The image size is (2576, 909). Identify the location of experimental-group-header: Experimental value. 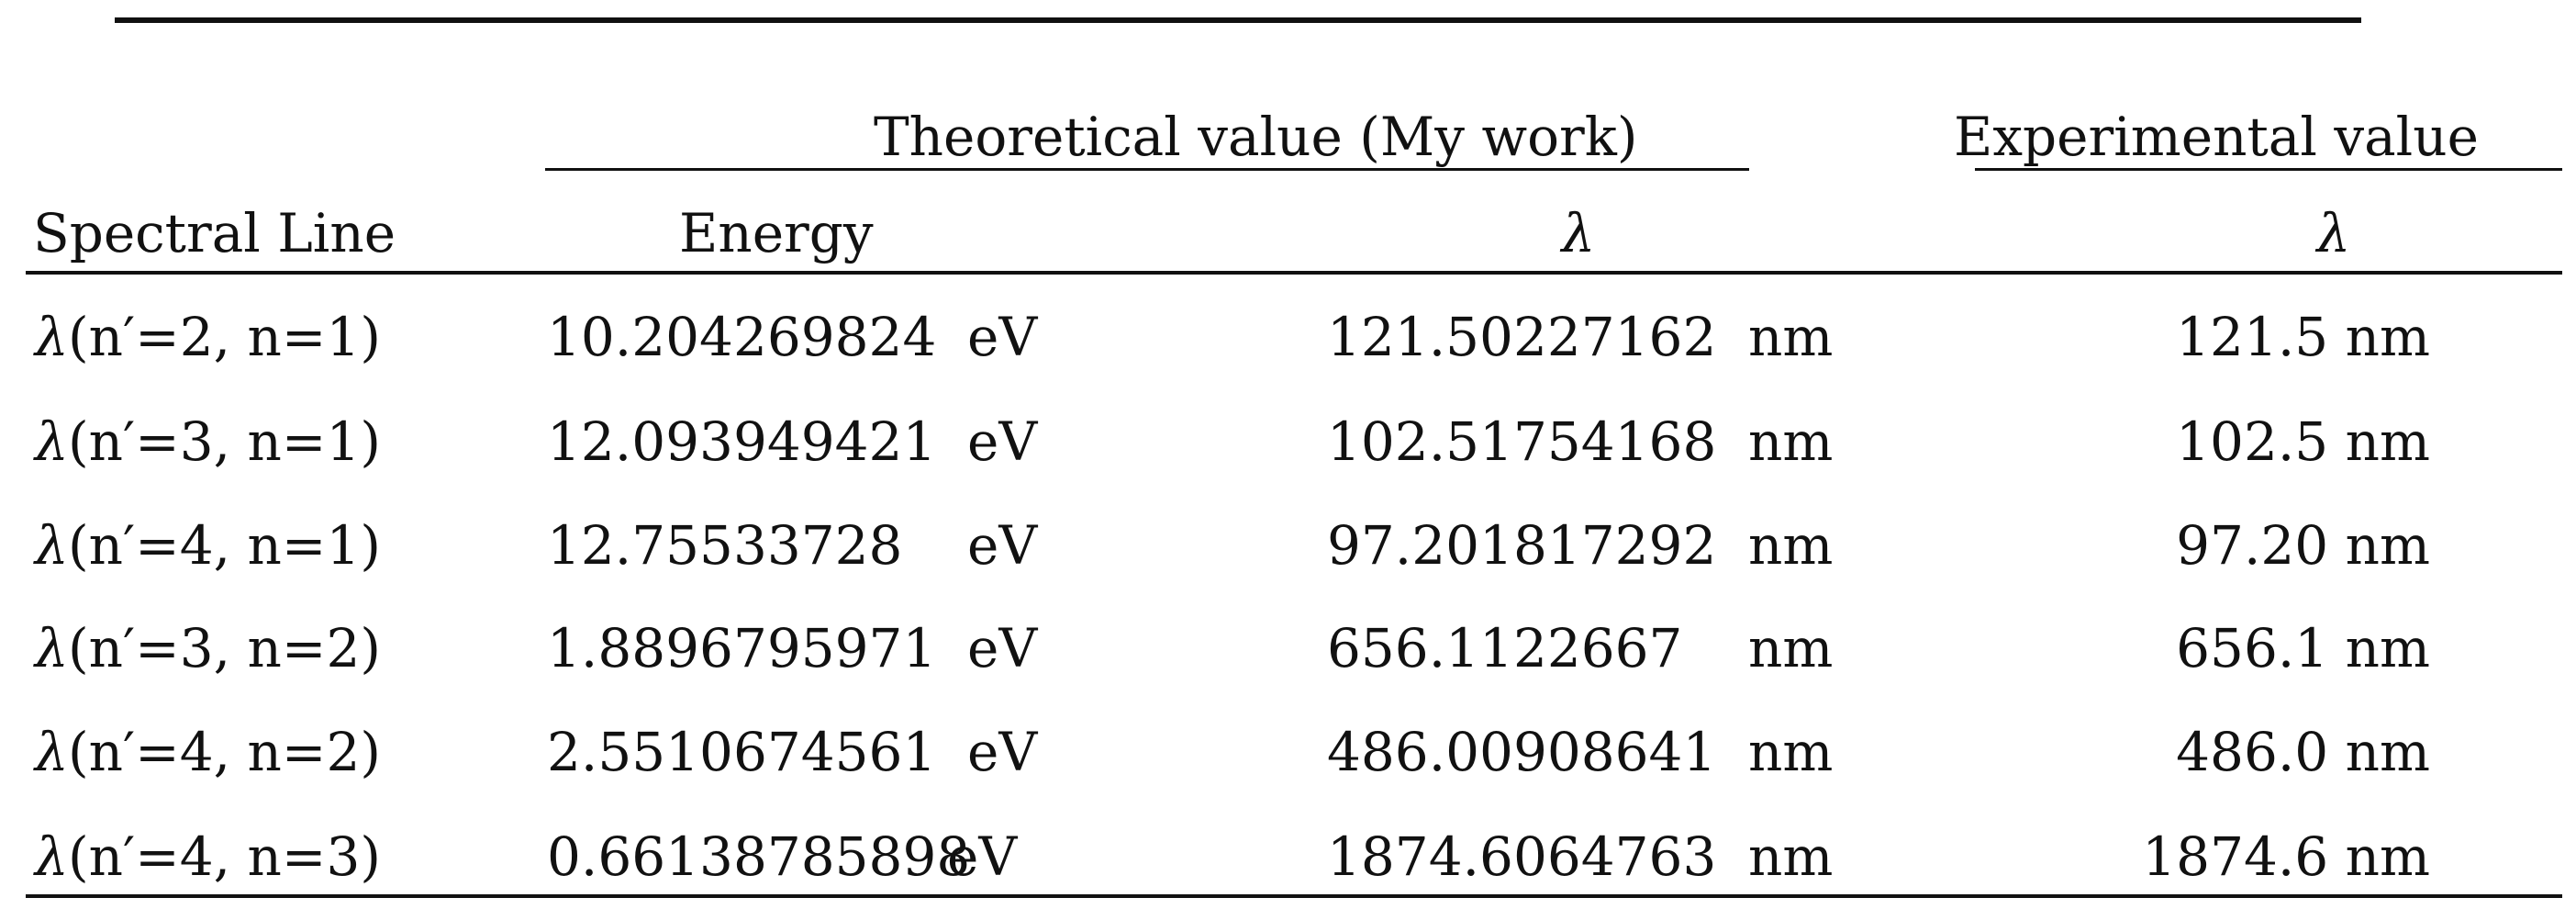
(2216, 137).